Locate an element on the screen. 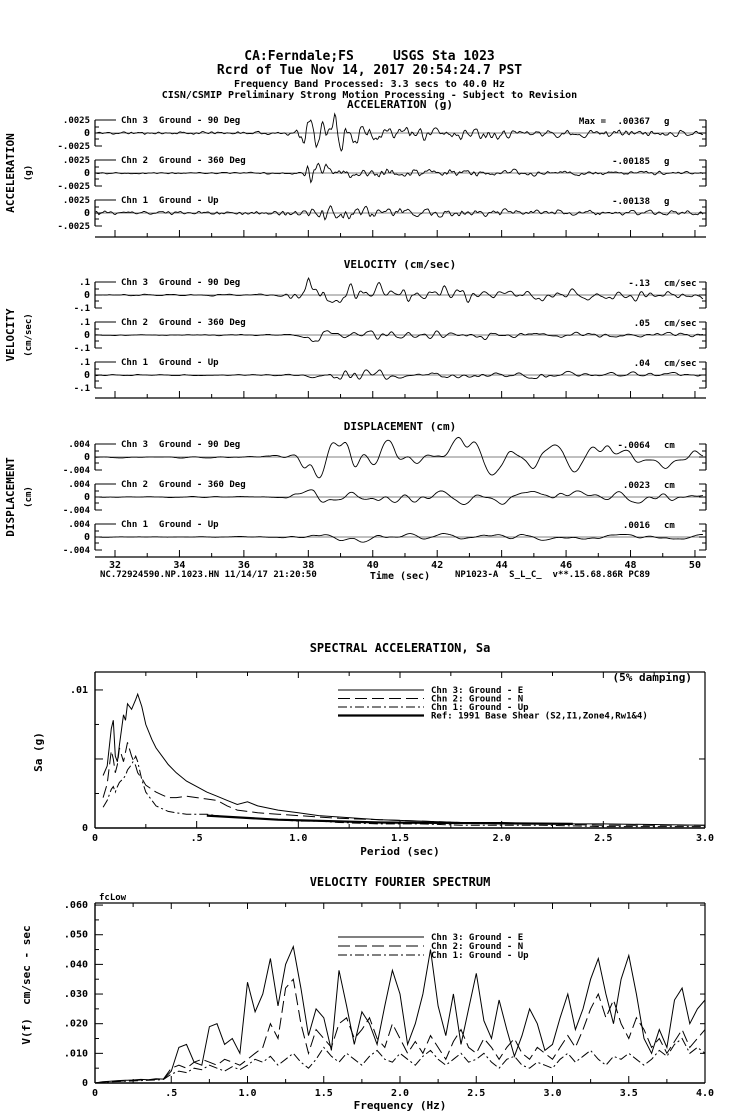 This screenshot has width=739, height=1115. waveform-trace-acceleration-ch2 is located at coordinates (399, 173).